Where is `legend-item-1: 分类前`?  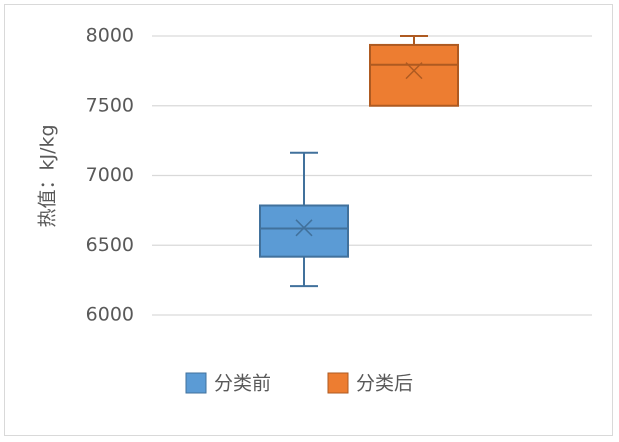
legend-item-1: 分类前 is located at coordinates (228, 383).